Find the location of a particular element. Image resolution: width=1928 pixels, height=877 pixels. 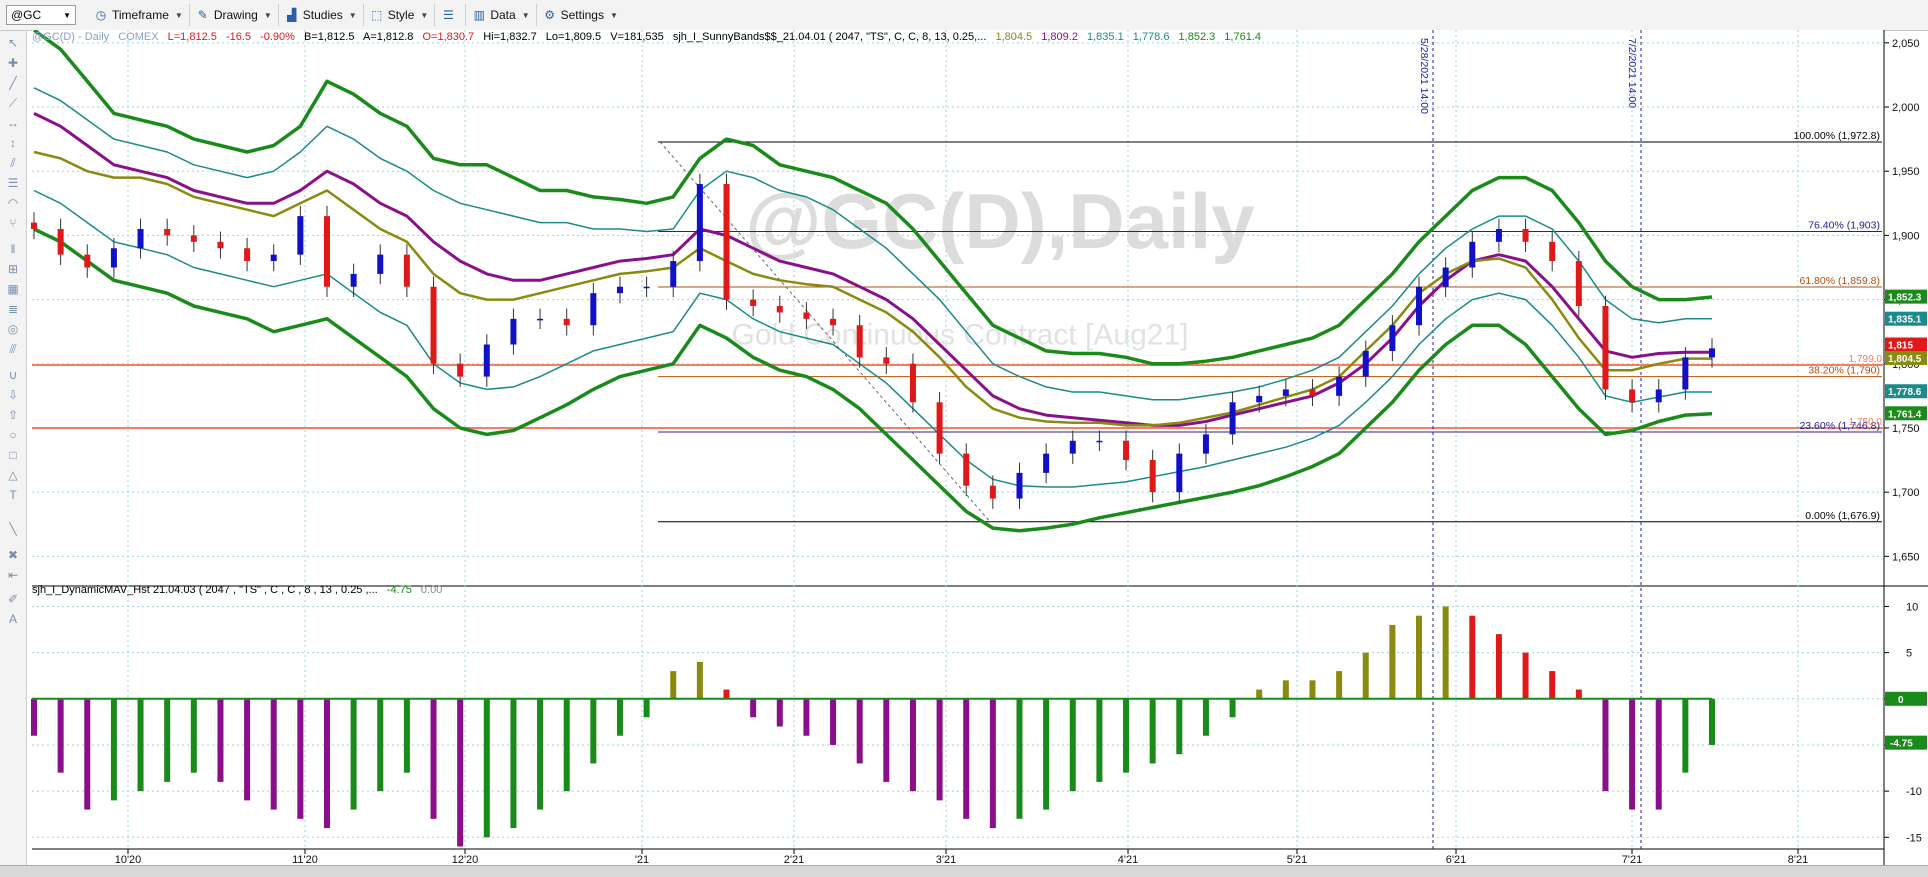

delete-drawing-icon: ✖ is located at coordinates (13, 555).